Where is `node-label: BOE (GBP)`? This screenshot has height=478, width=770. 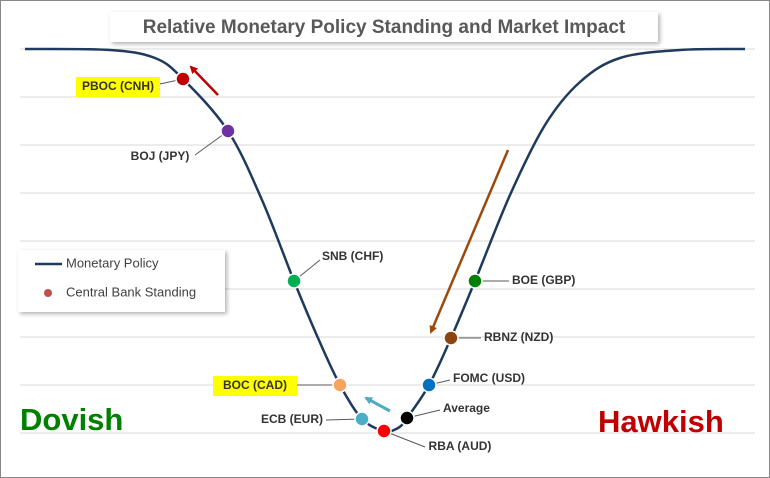
node-label: BOE (GBP) is located at coordinates (543, 280).